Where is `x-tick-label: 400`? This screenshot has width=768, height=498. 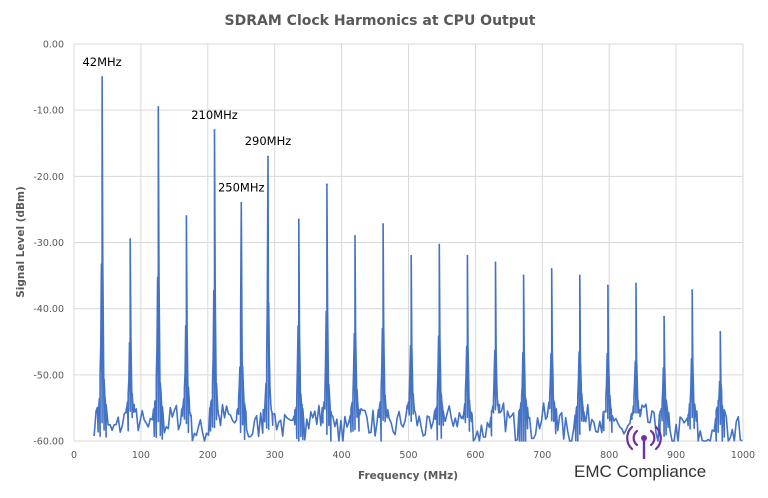
x-tick-label: 400 is located at coordinates (342, 455).